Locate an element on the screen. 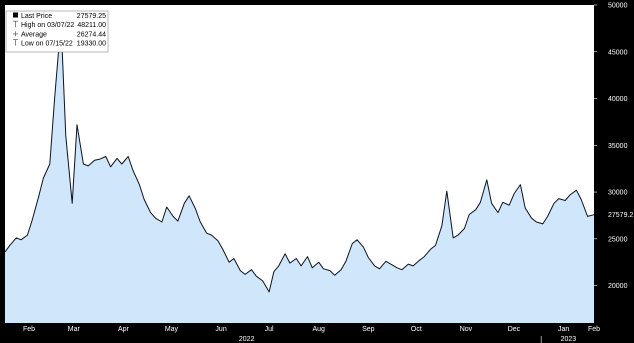  x-year-label: 2022 is located at coordinates (247, 339).